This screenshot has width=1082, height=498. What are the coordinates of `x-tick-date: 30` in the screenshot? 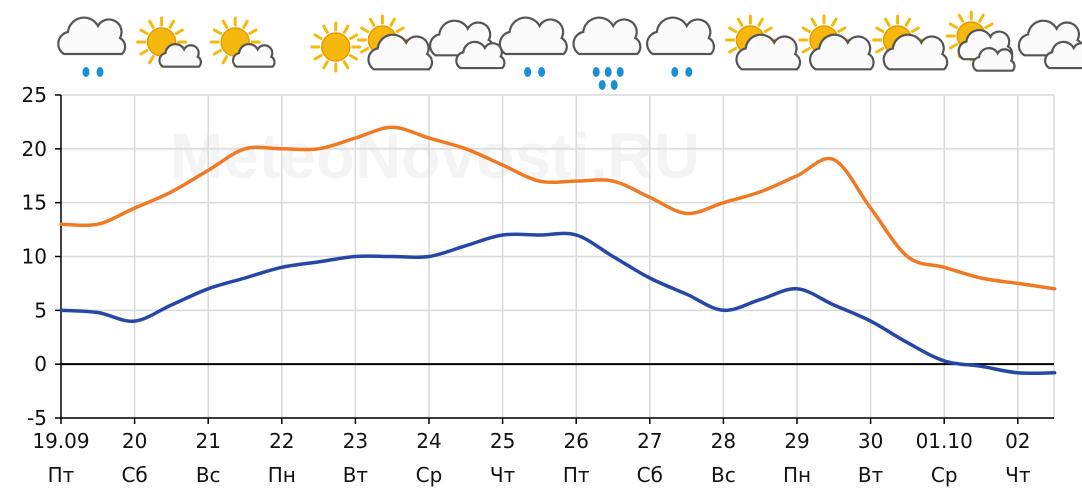 It's located at (870, 441).